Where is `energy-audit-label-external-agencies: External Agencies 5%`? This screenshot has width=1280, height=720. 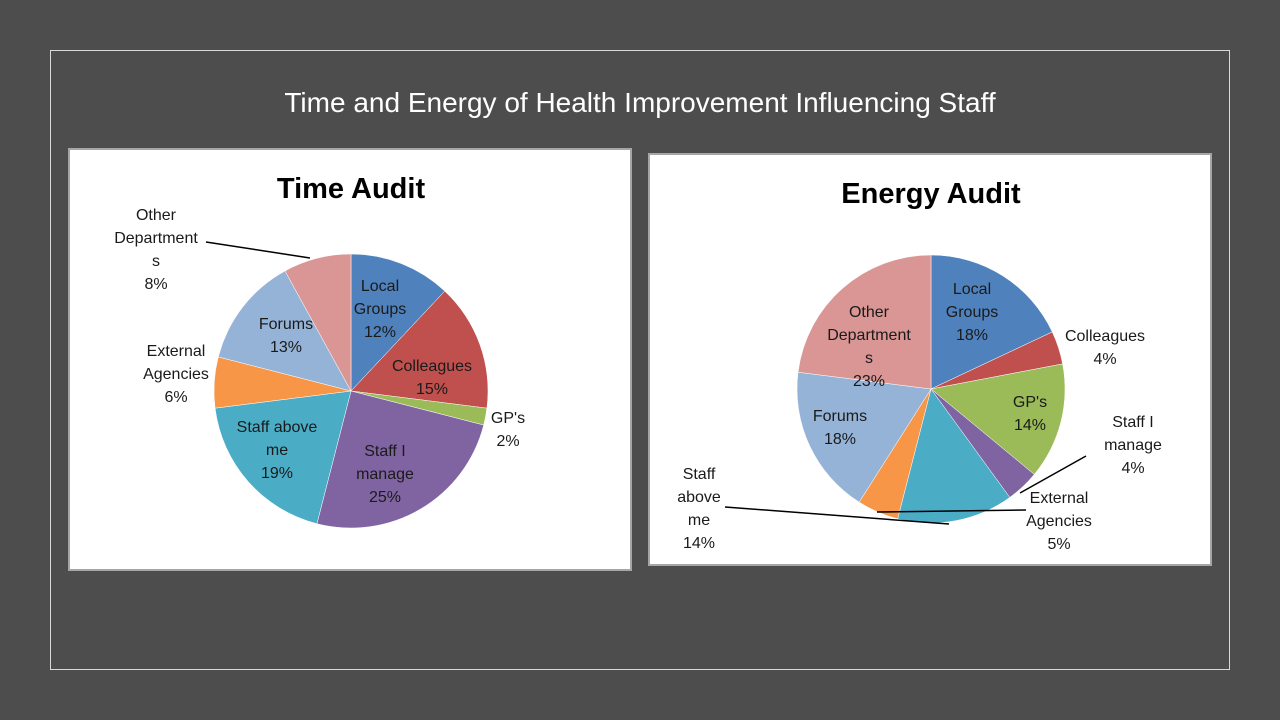 energy-audit-label-external-agencies: External Agencies 5% is located at coordinates (1059, 521).